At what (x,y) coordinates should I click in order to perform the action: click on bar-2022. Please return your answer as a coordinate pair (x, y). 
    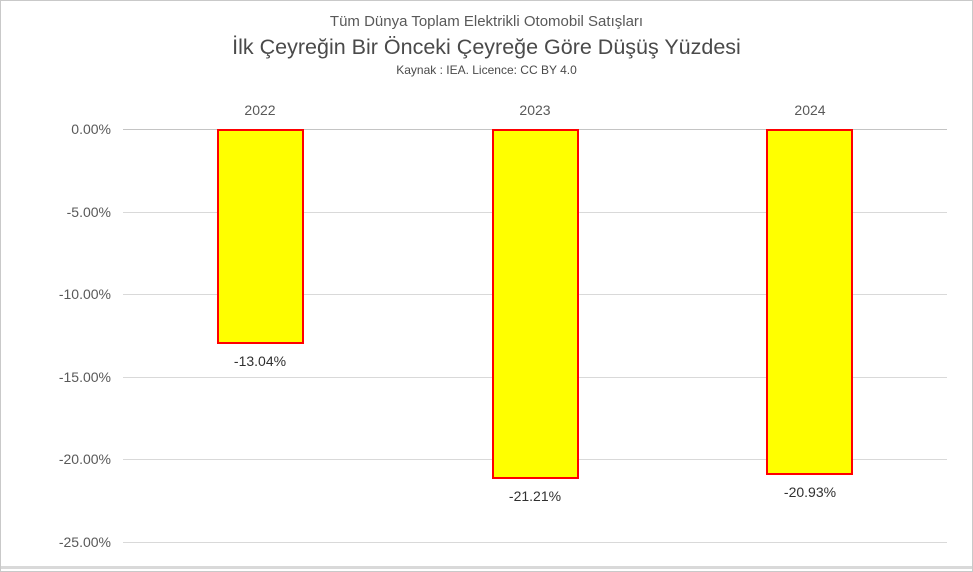
    Looking at the image, I should click on (260, 236).